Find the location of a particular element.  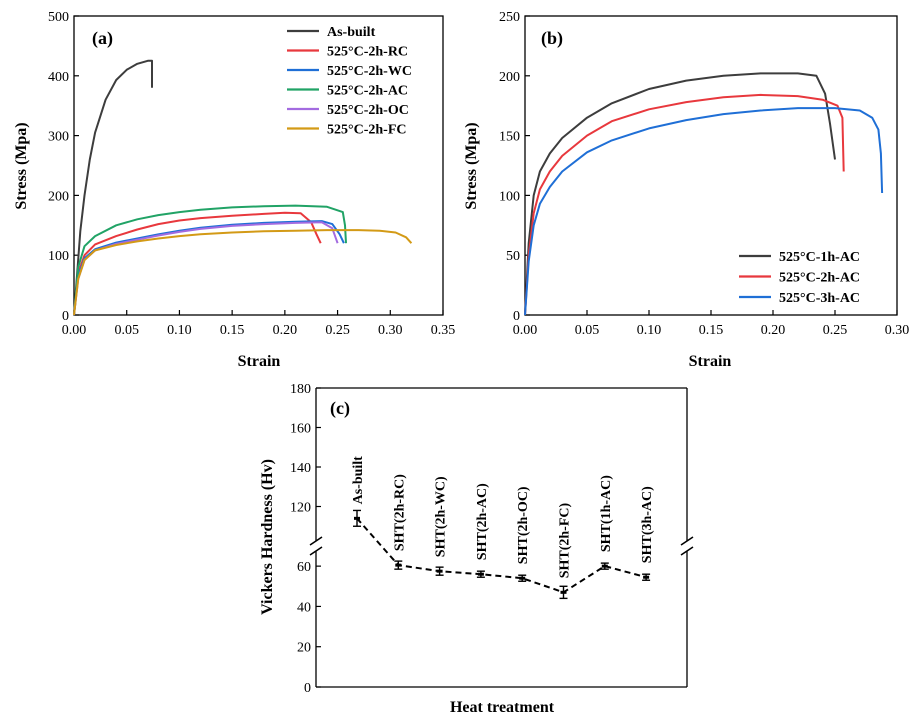

panel-a-y-tick-label: 500 is located at coordinates (58, 17).